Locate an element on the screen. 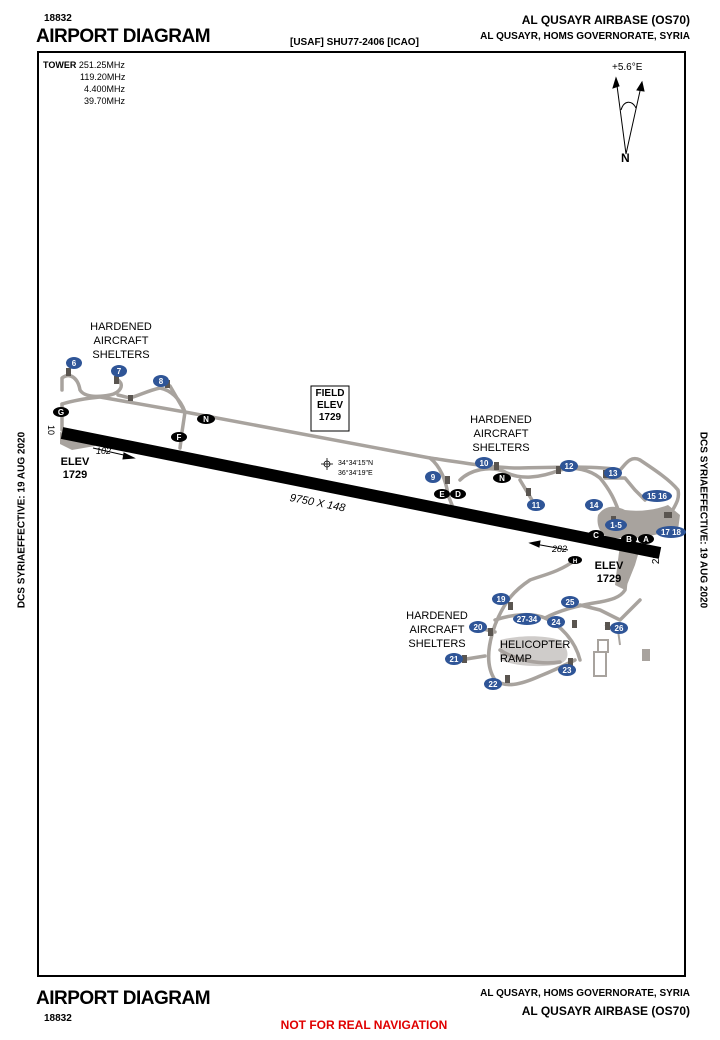  svg-text: 20 is located at coordinates (478, 627).